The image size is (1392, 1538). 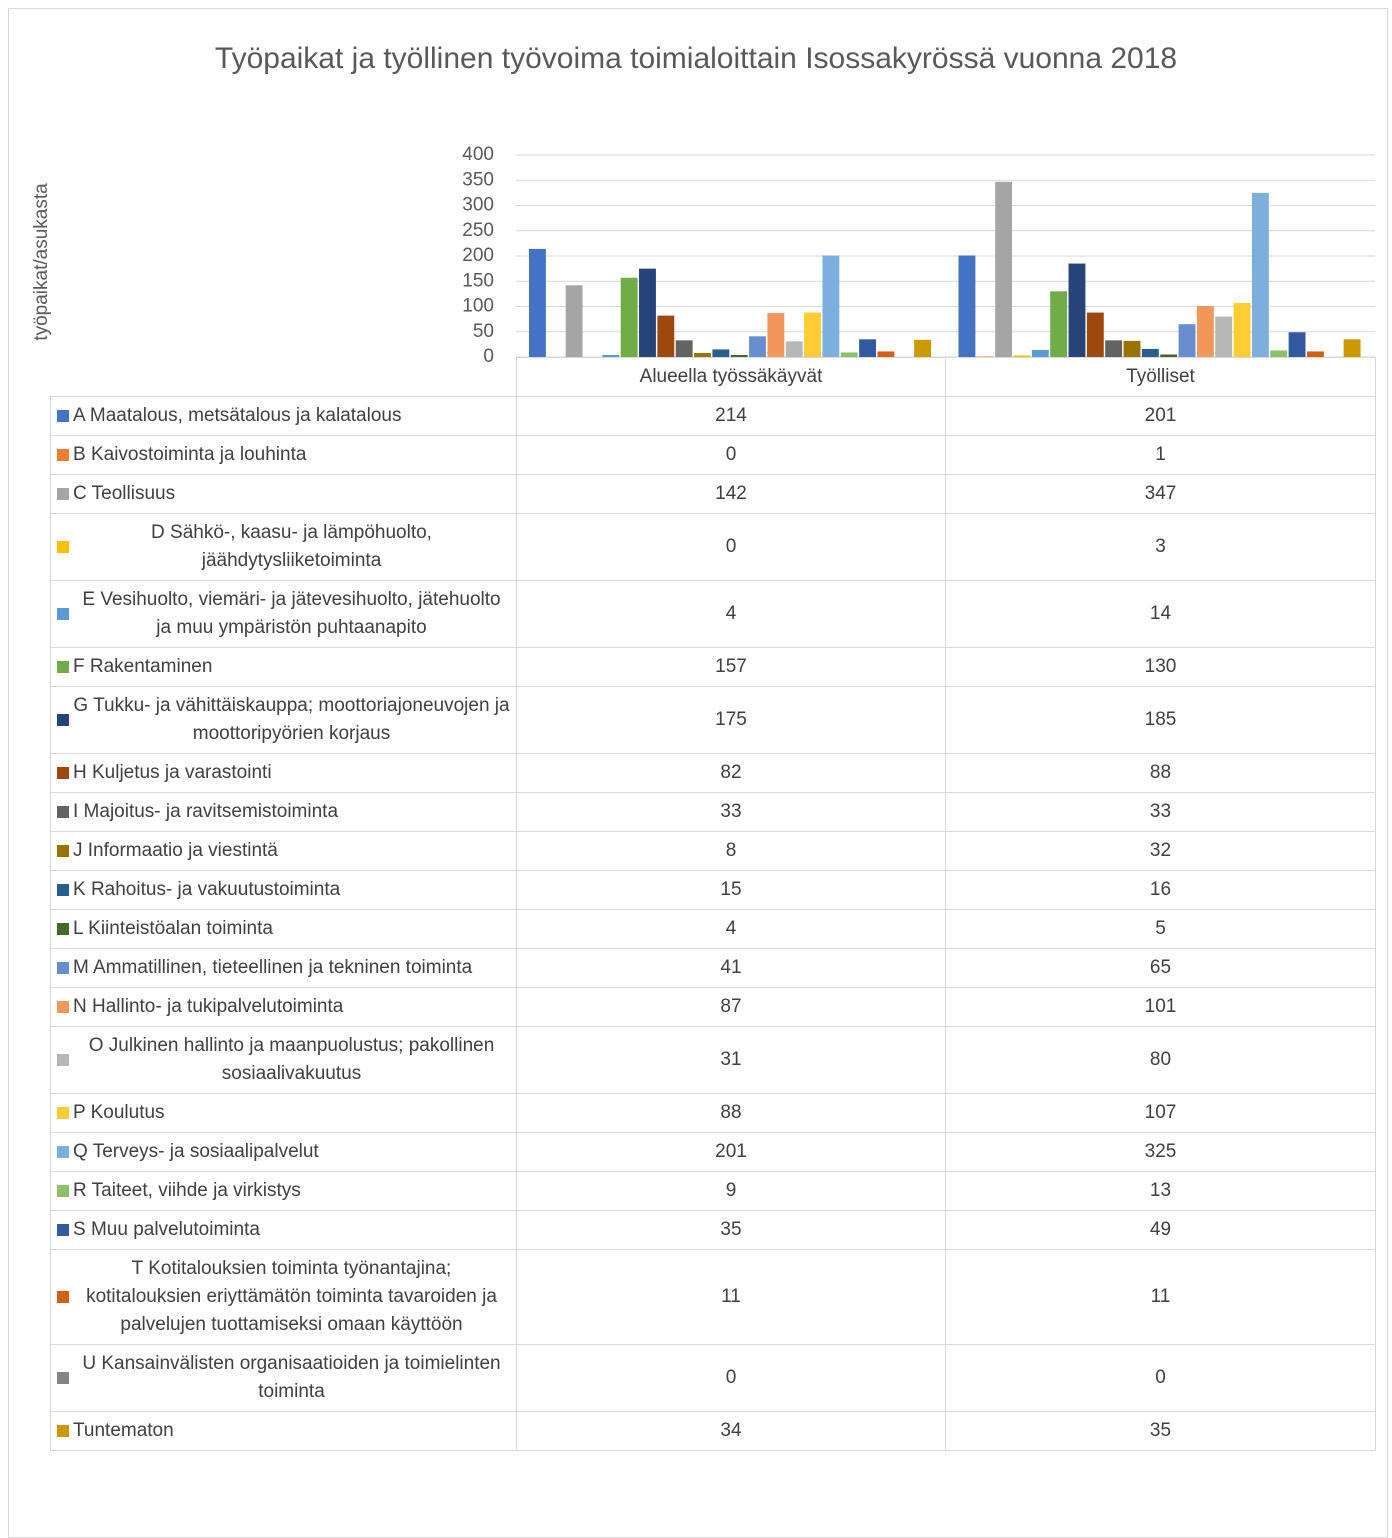 What do you see at coordinates (196, 1151) in the screenshot?
I see `legend-label: Q Terveys- ja sosiaalipalvelut` at bounding box center [196, 1151].